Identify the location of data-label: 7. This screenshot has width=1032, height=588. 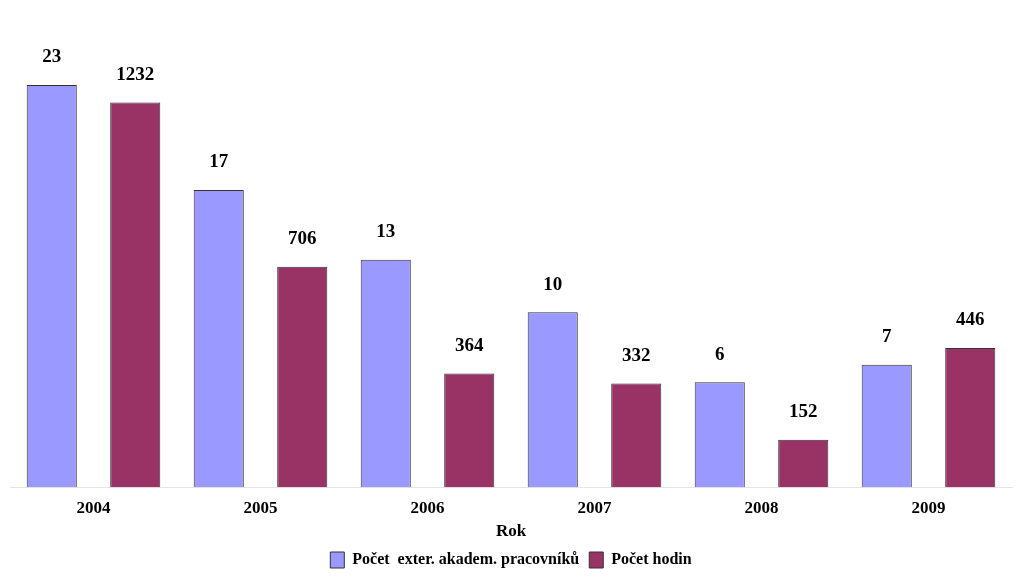
(887, 336).